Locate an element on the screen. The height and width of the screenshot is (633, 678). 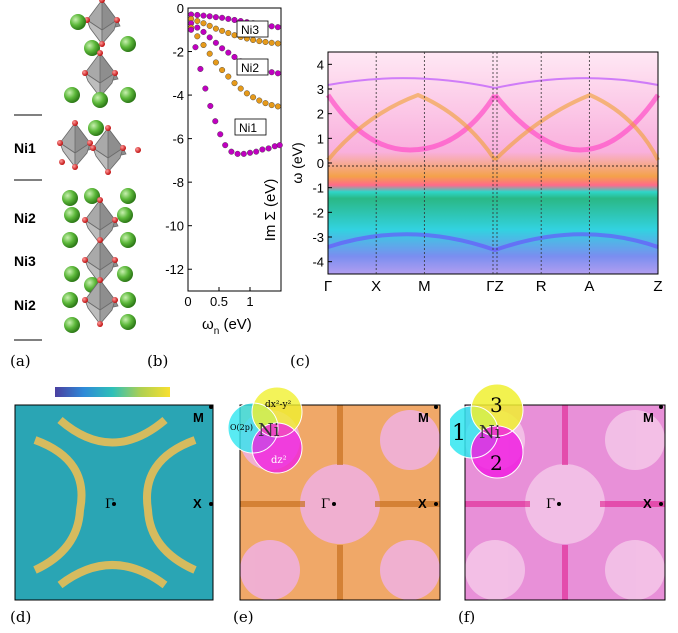
y-tick-label: -4 is located at coordinates (318, 262).